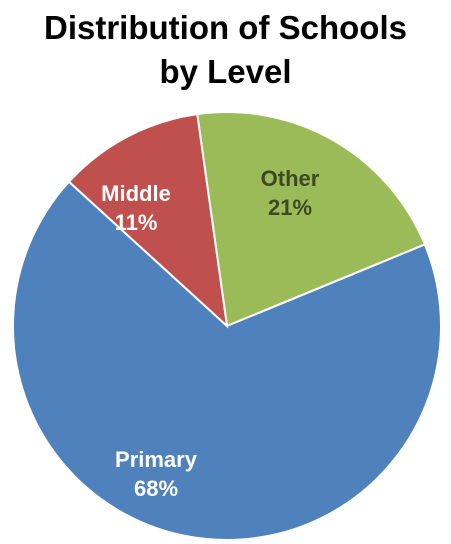 Image resolution: width=451 pixels, height=544 pixels. Describe the element at coordinates (290, 178) in the screenshot. I see `slice-label-name: Other` at that location.